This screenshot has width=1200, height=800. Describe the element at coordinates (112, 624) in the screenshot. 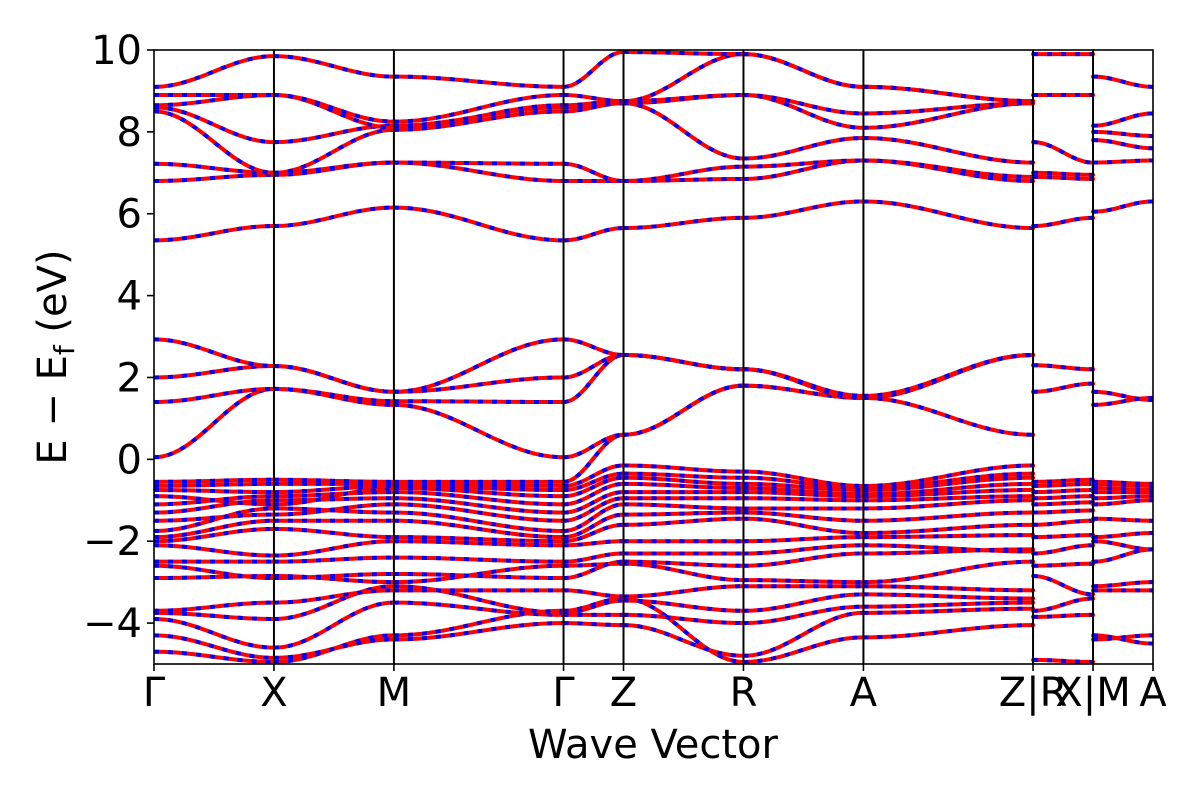

I see `y-tick-label-0: −4` at that location.